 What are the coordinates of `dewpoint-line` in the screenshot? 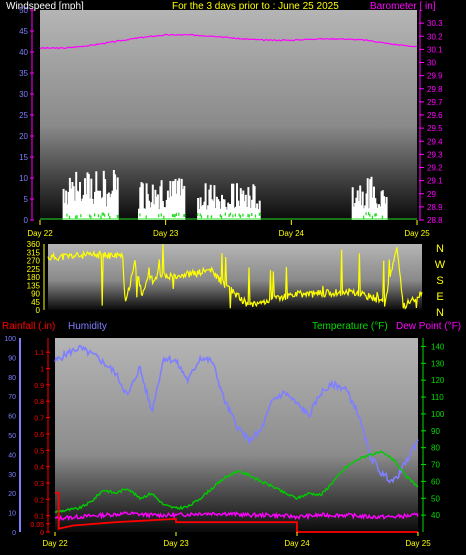 It's located at (236, 516).